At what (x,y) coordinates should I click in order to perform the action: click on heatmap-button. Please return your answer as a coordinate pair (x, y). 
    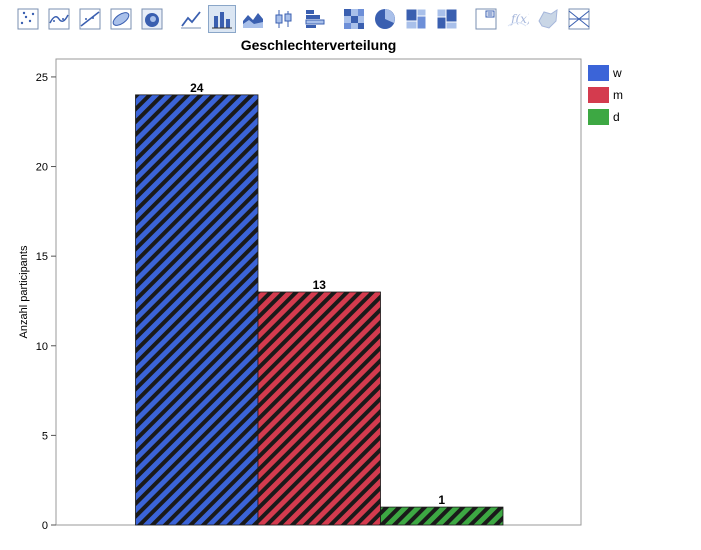
    Looking at the image, I should click on (354, 19).